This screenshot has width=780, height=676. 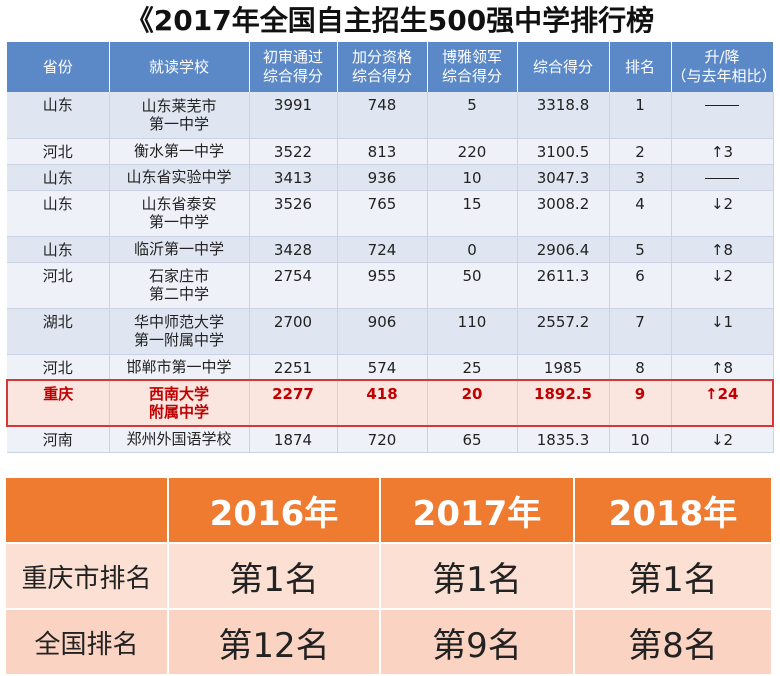 What do you see at coordinates (382, 403) in the screenshot?
I see `cell-bonus: 418` at bounding box center [382, 403].